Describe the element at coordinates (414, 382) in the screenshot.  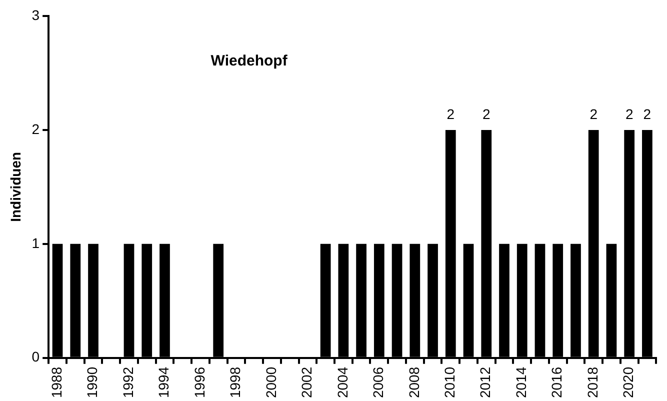
I see `x-tick-label: 2008` at that location.